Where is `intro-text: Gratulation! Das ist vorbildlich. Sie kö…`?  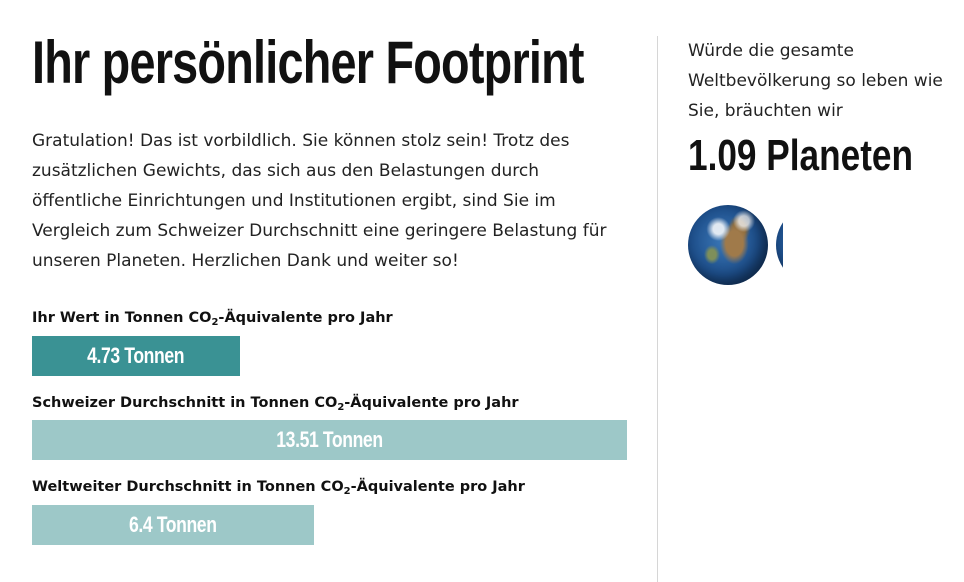 intro-text: Gratulation! Das ist vorbildlich. Sie kö… is located at coordinates (319, 201).